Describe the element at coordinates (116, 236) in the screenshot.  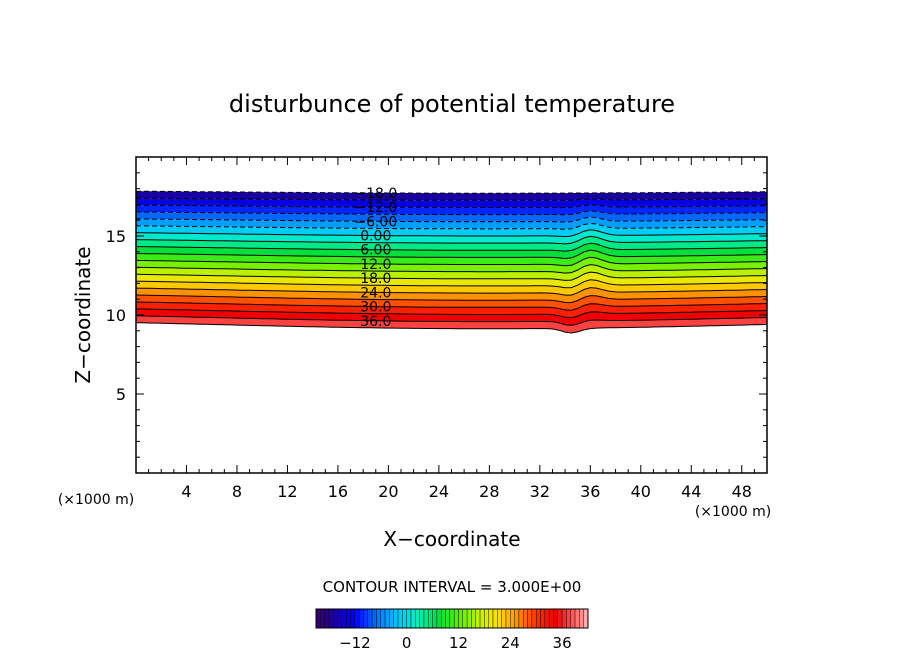
I see `y-tick-label: 15` at that location.